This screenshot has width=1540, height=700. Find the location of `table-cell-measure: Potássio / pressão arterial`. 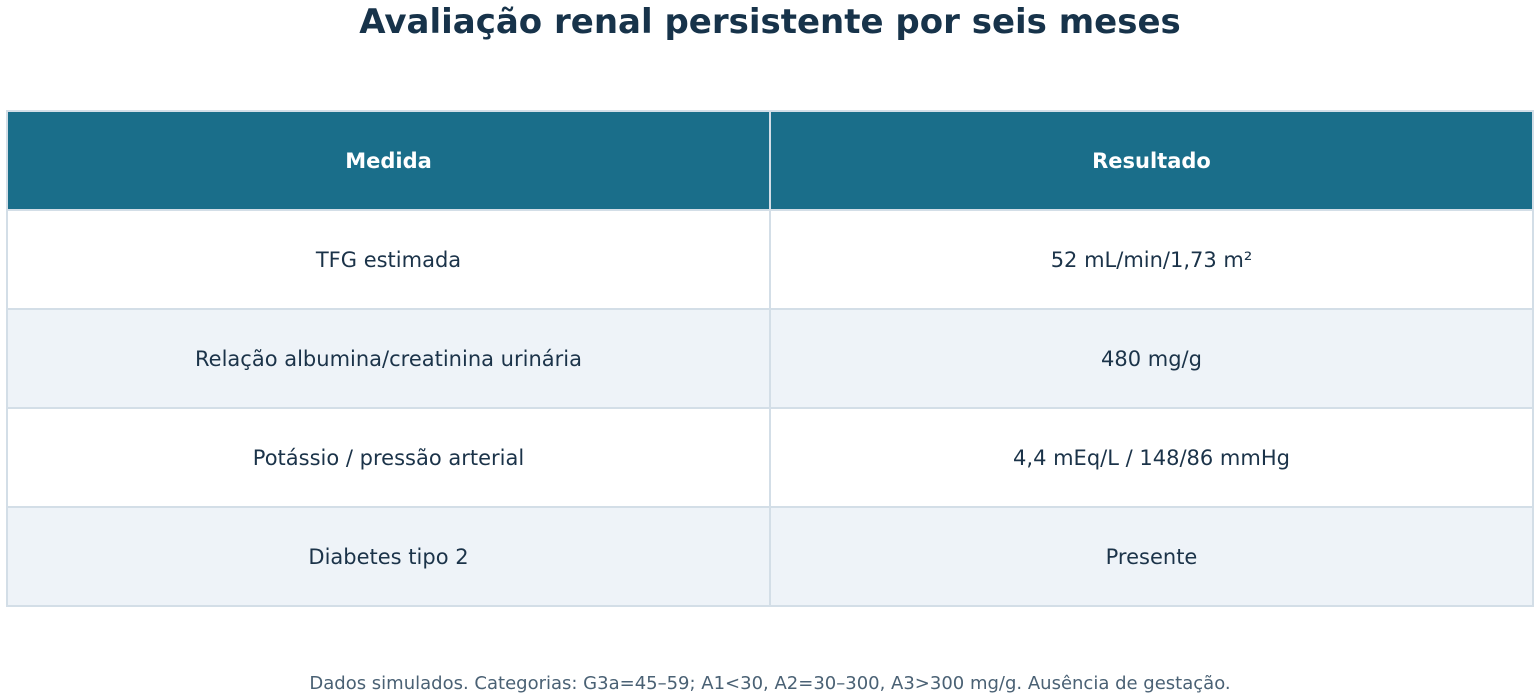

table-cell-measure: Potássio / pressão arterial is located at coordinates (388, 457).